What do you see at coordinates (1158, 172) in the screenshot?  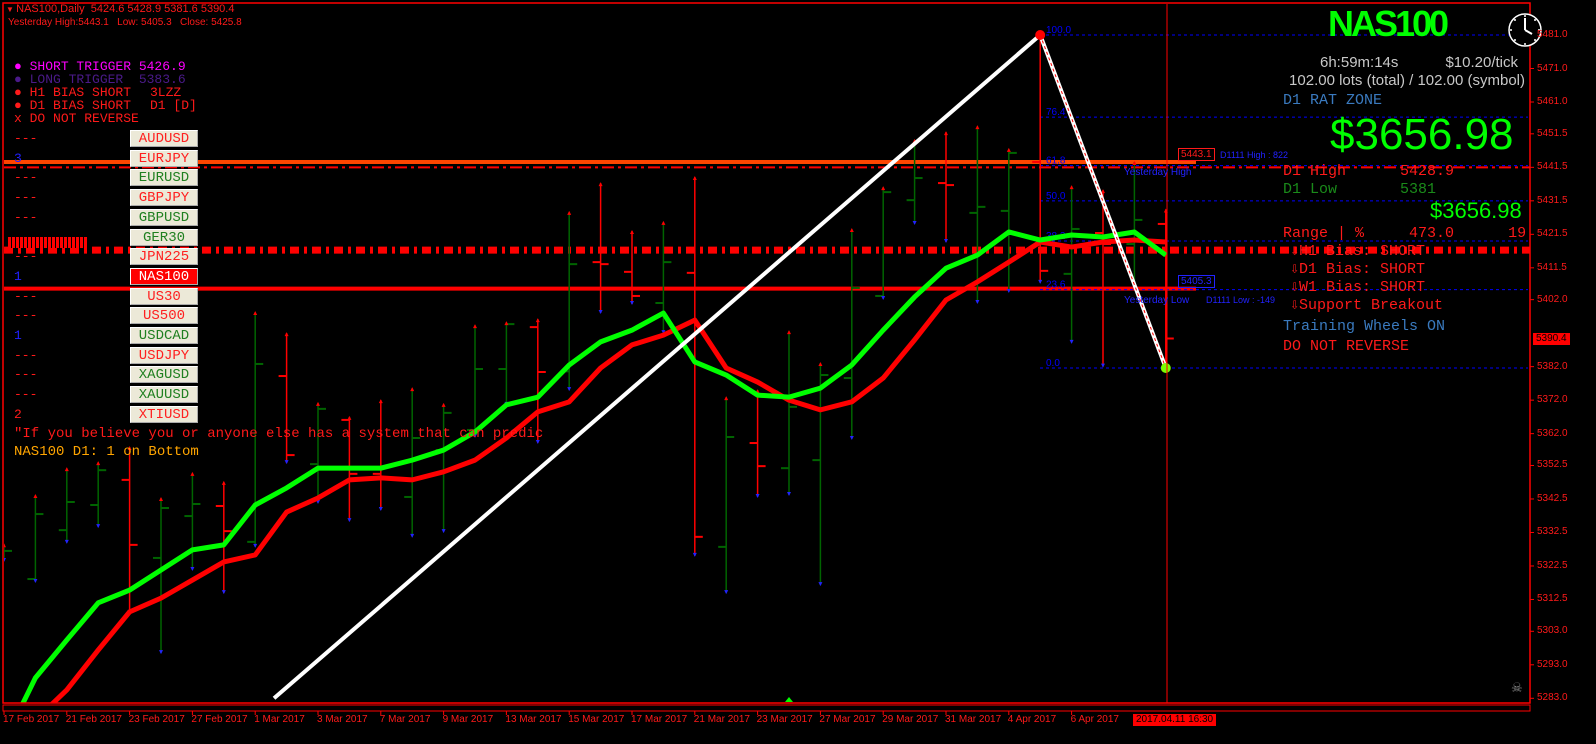 I see `yesterday-high-label: Yesterday High` at bounding box center [1158, 172].